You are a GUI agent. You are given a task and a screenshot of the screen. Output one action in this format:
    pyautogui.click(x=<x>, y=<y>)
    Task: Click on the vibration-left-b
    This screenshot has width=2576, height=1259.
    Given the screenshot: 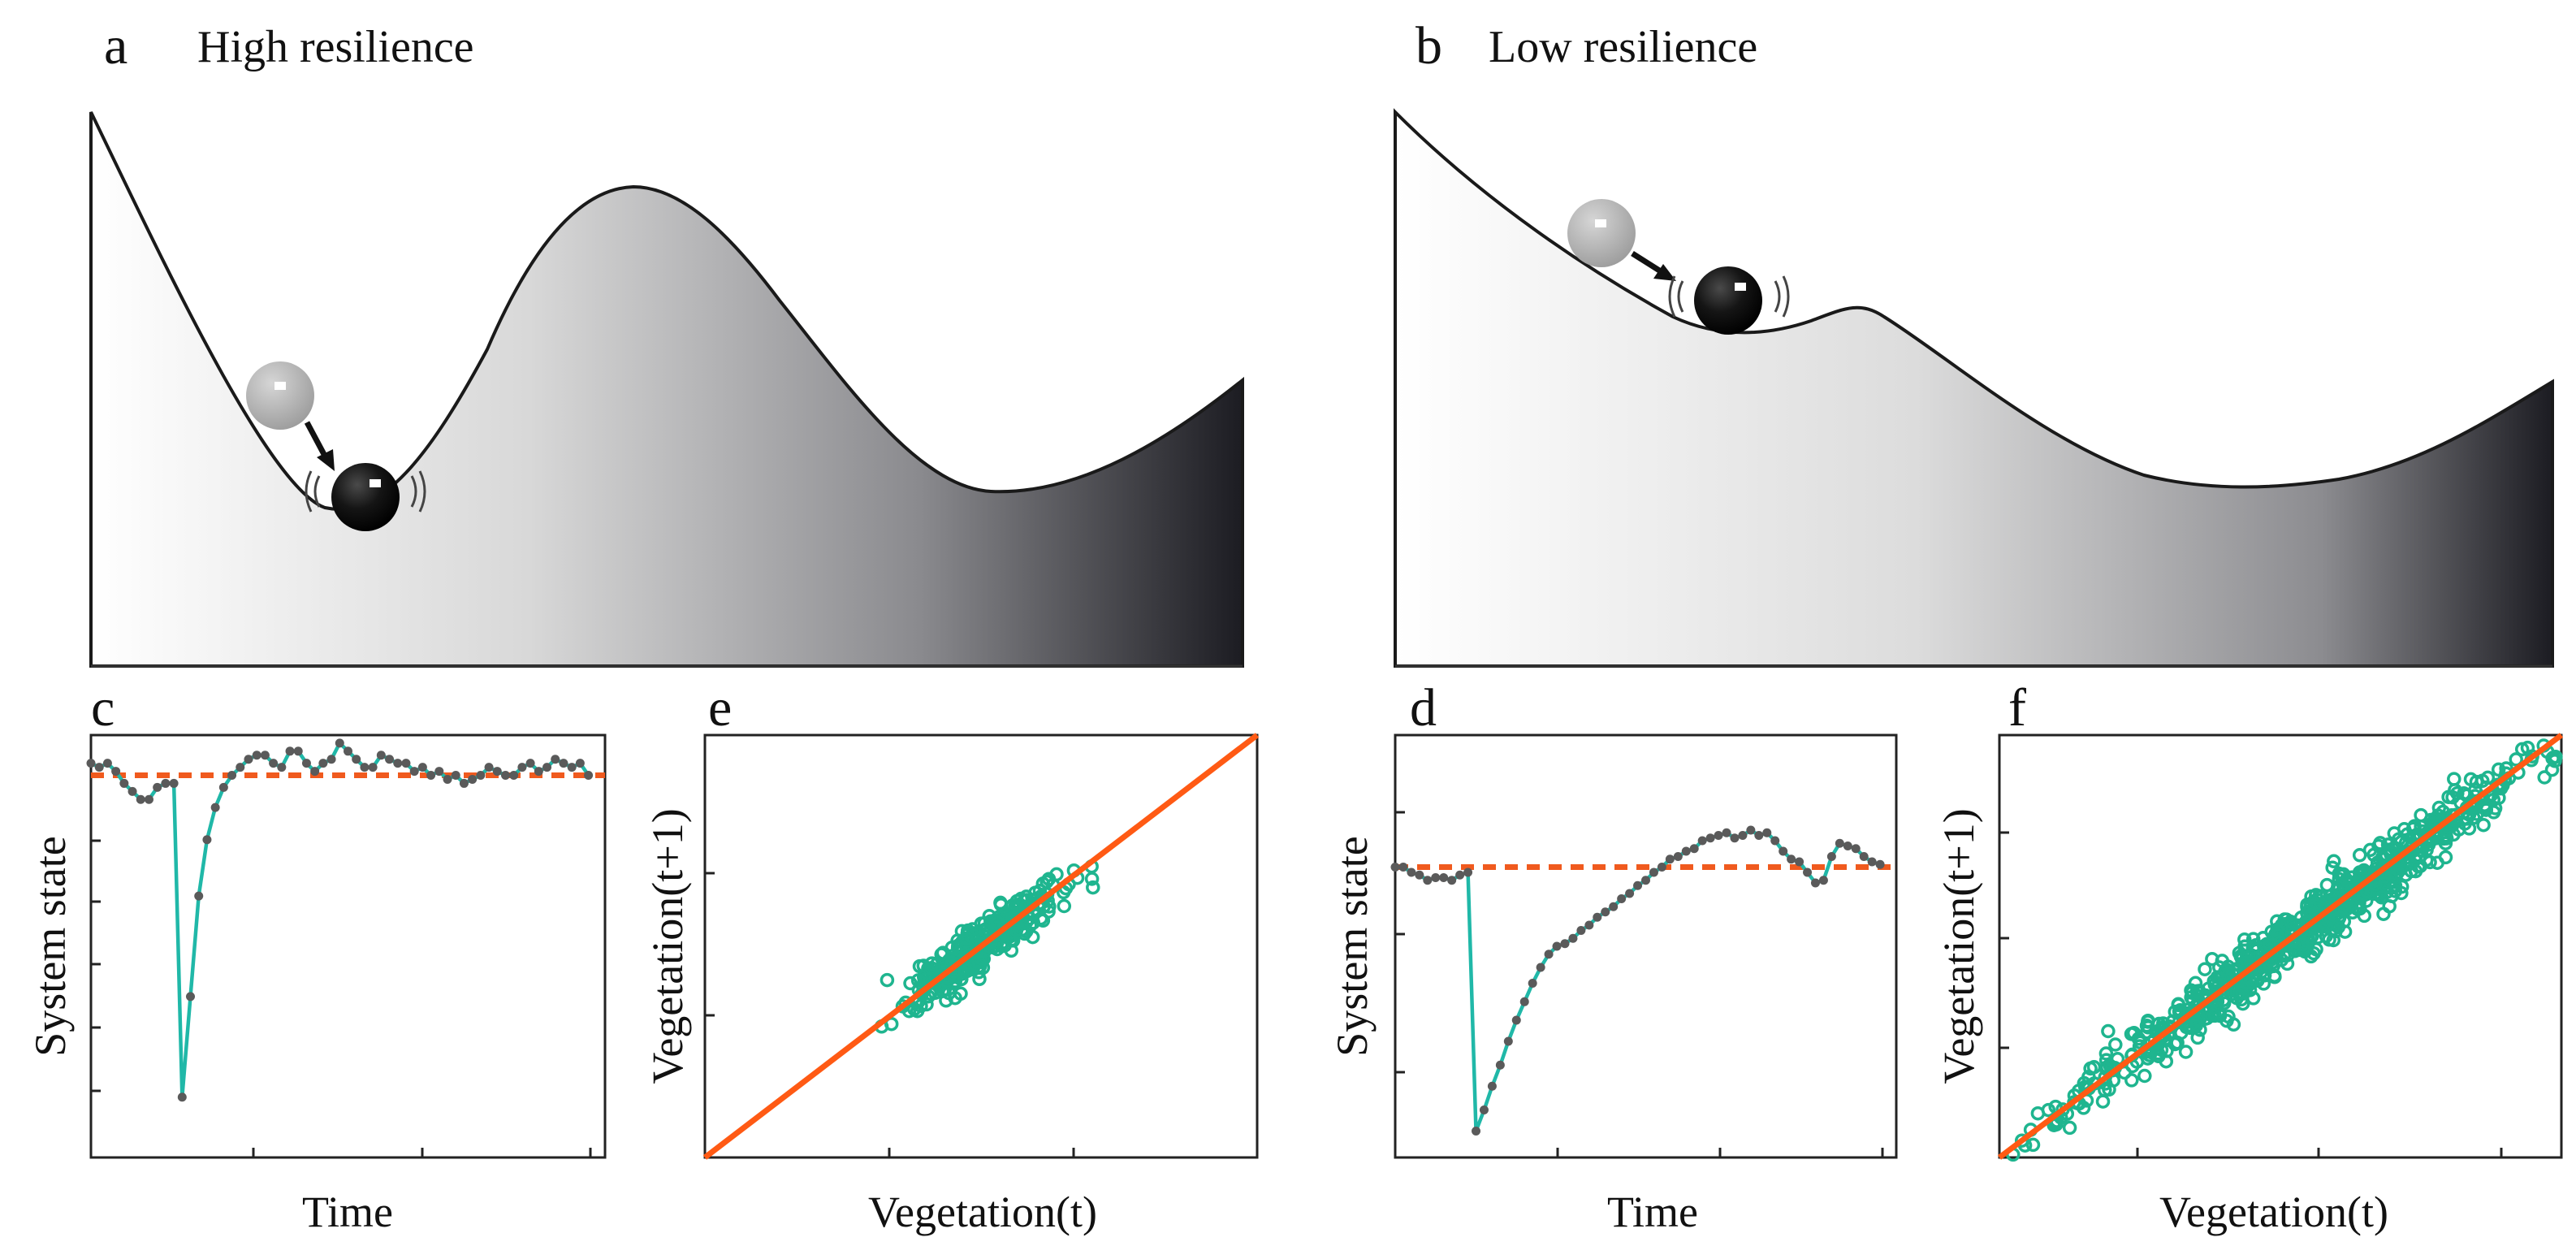 What is the action you would take?
    pyautogui.click(x=1676, y=296)
    